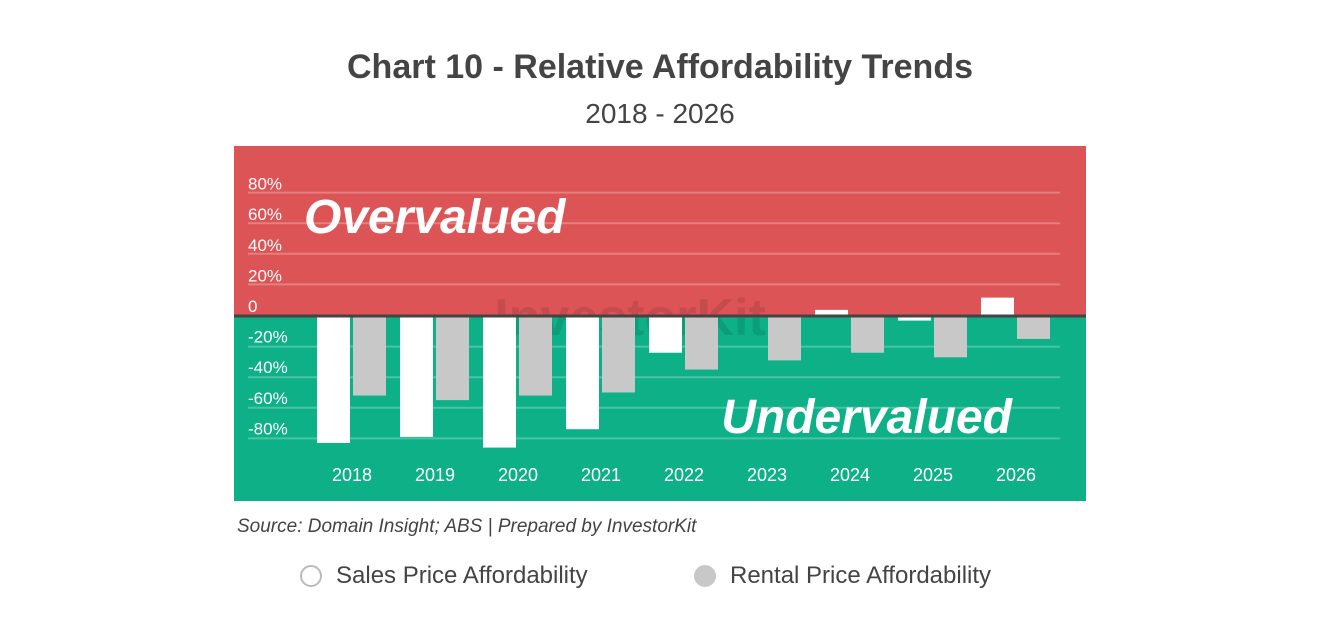 The image size is (1320, 640). What do you see at coordinates (660, 113) in the screenshot?
I see `chart-subtitle: 2018 - 2026` at bounding box center [660, 113].